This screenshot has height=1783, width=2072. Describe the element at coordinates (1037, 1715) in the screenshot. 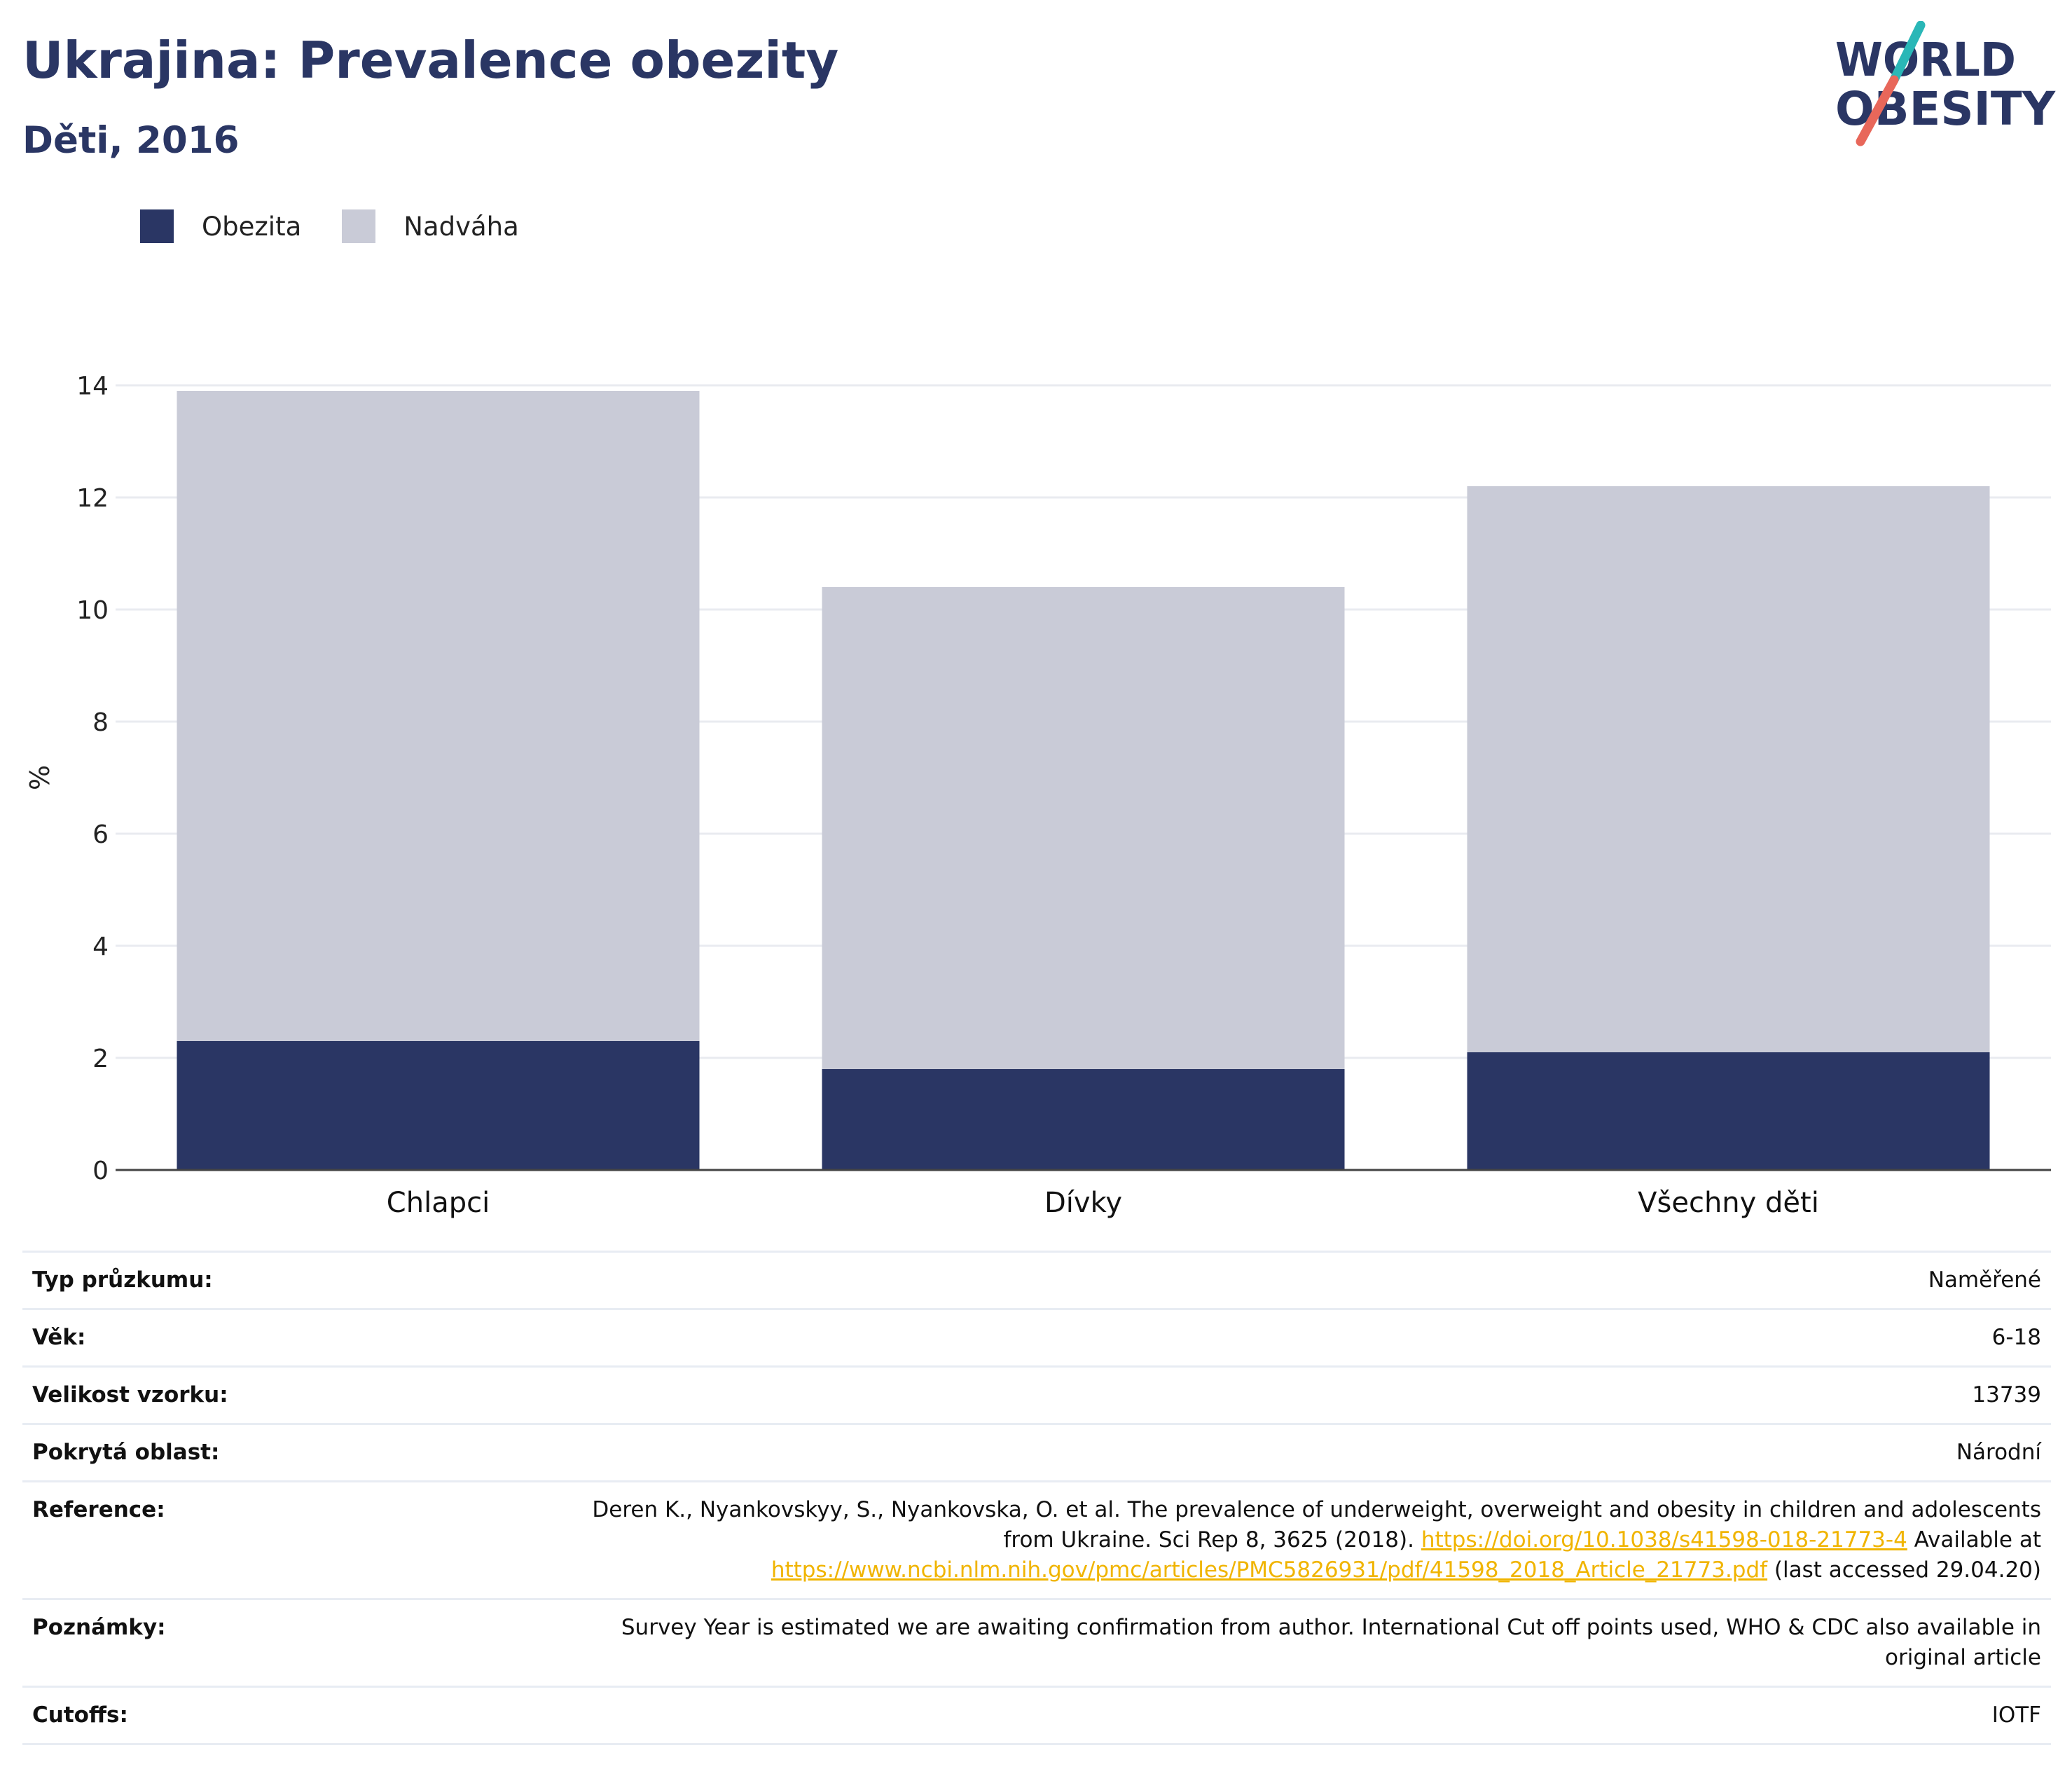

I see `info-row-cutoffs: Cutoffs: IOTF` at that location.